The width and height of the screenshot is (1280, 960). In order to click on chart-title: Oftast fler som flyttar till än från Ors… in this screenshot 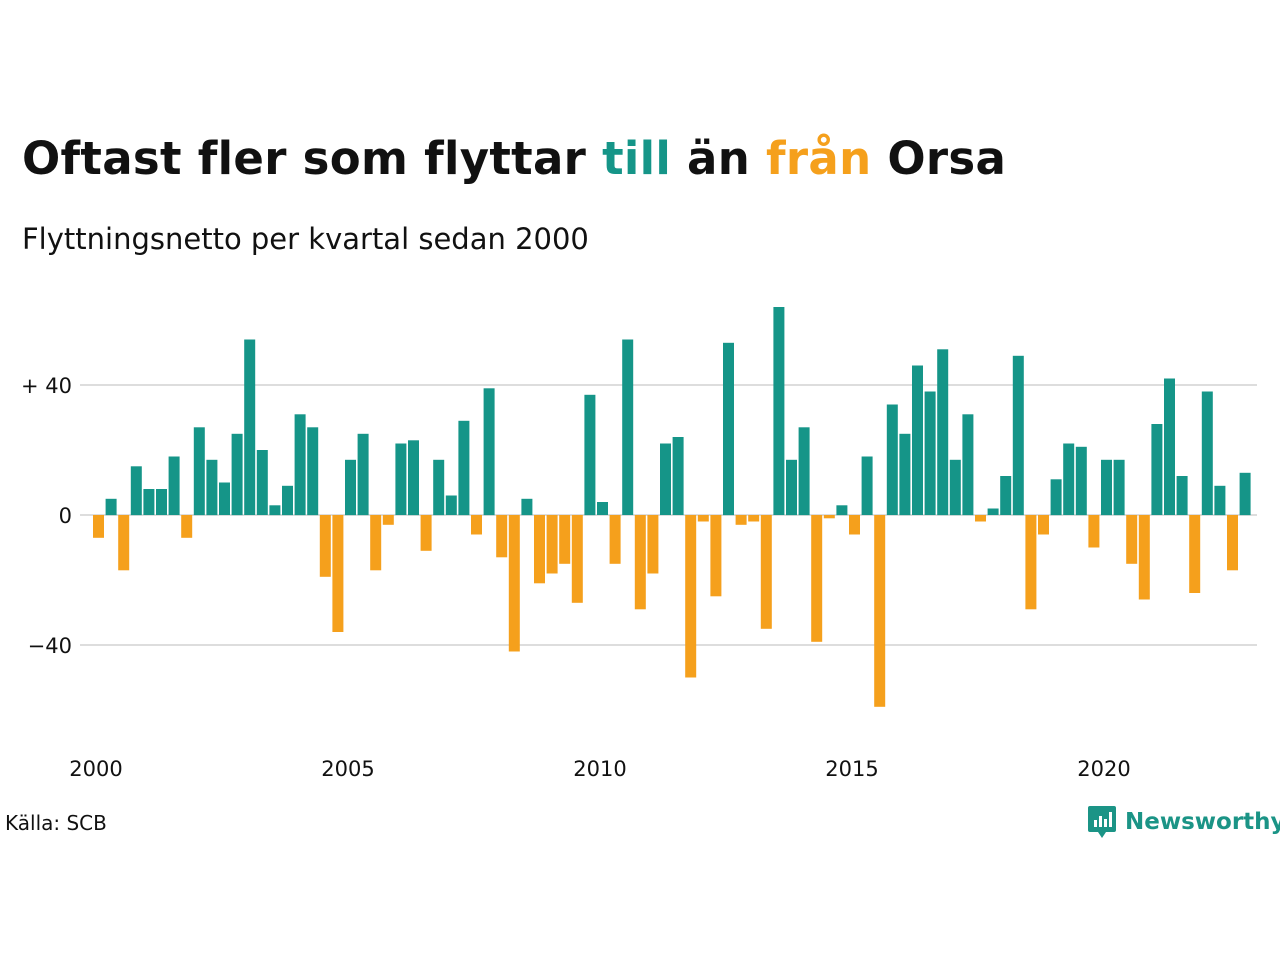, I will do `click(514, 158)`.